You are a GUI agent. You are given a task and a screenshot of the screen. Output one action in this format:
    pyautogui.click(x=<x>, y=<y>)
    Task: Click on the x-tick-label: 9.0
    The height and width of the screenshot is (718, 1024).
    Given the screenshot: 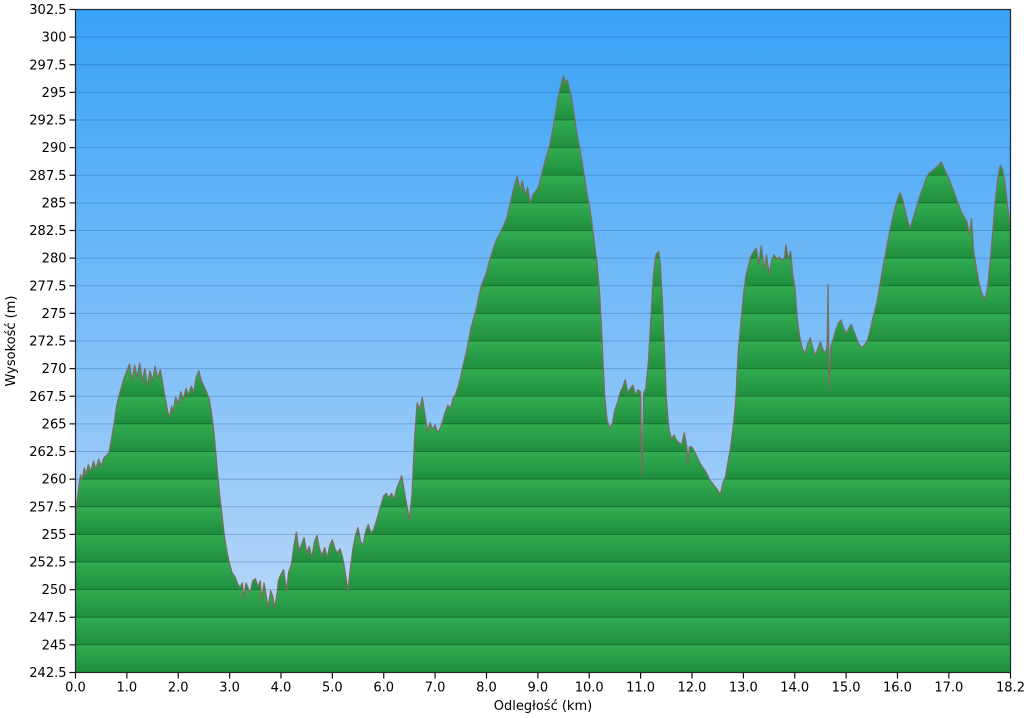 What is the action you would take?
    pyautogui.click(x=538, y=688)
    